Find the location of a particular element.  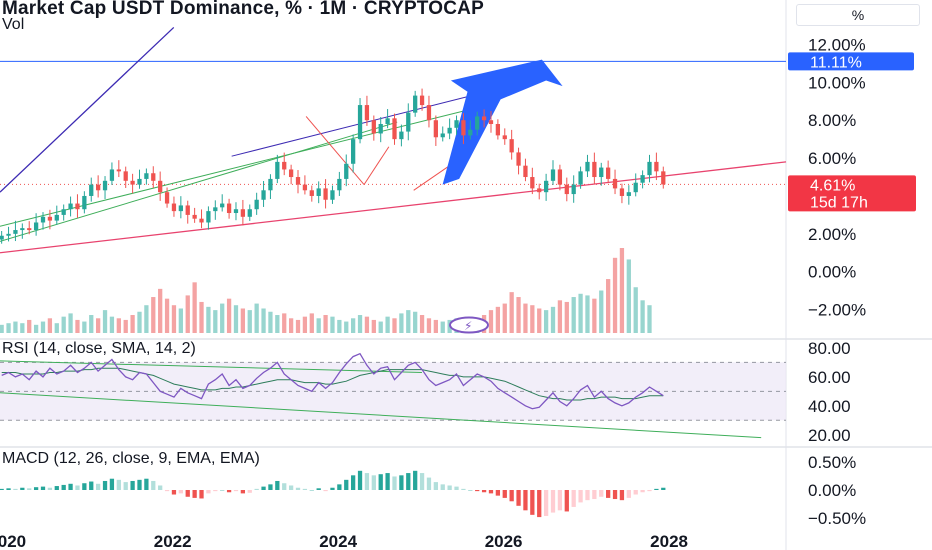

countdown-label: 15d 17h is located at coordinates (839, 202).